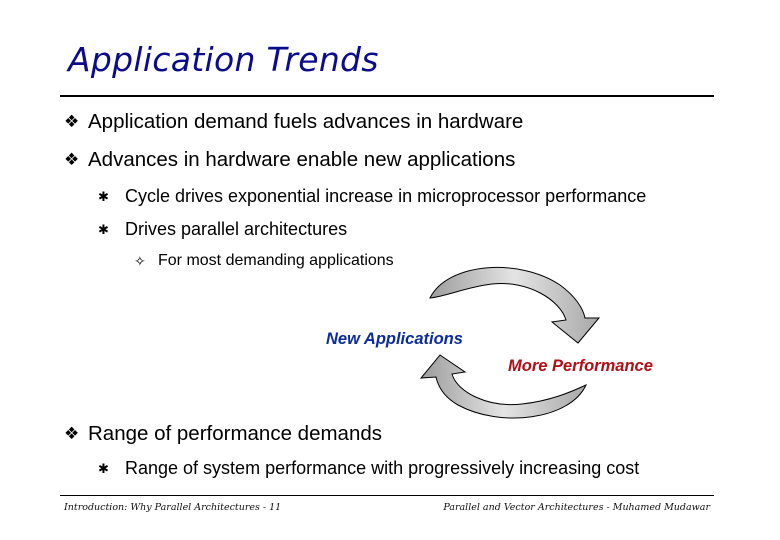 The height and width of the screenshot is (540, 780). Describe the element at coordinates (236, 229) in the screenshot. I see `bullet-text: Drives parallel architectures` at that location.